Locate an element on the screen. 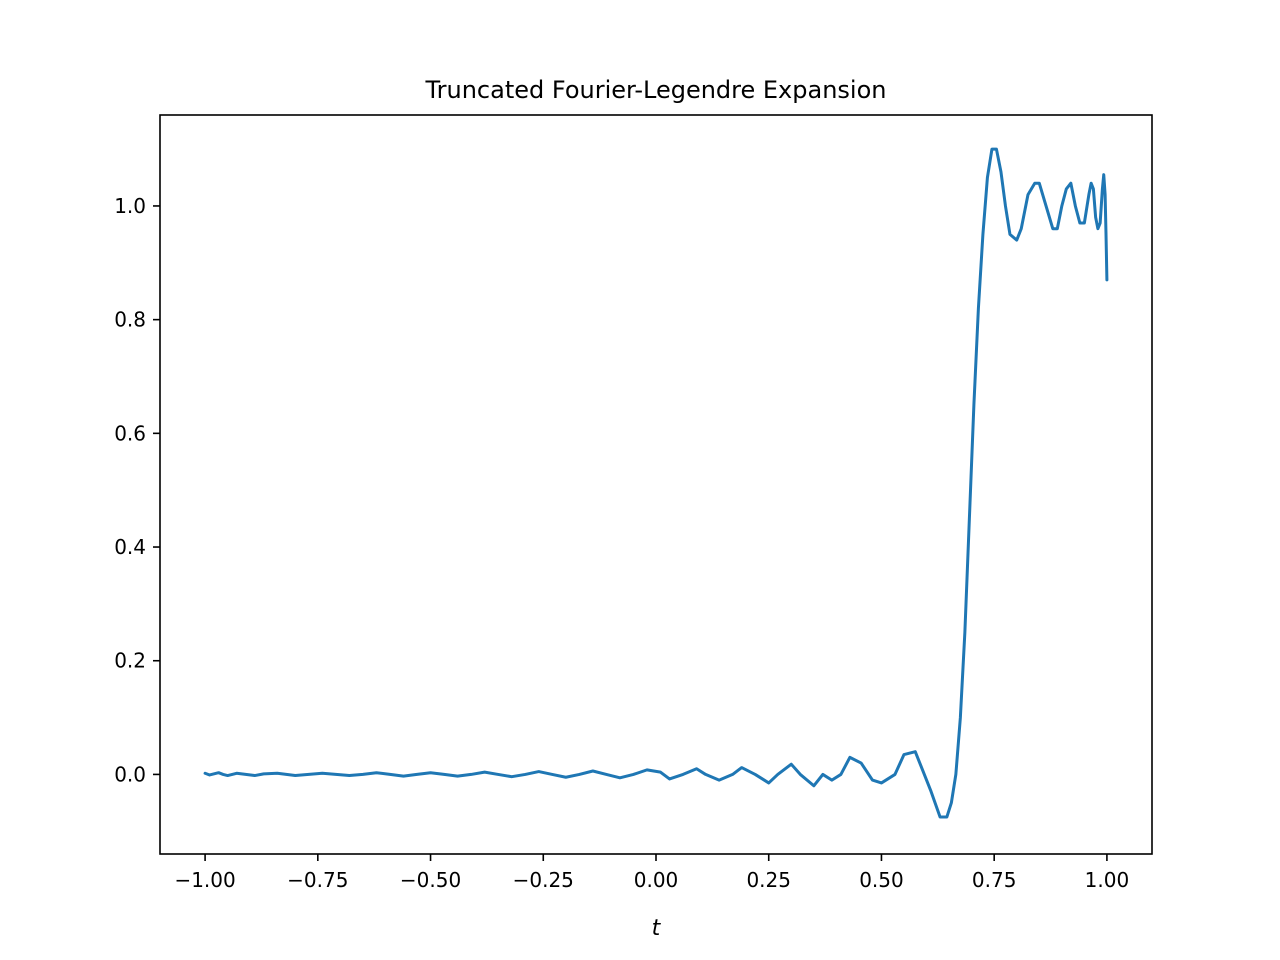  x-tick-label: −0.75 is located at coordinates (317, 880).